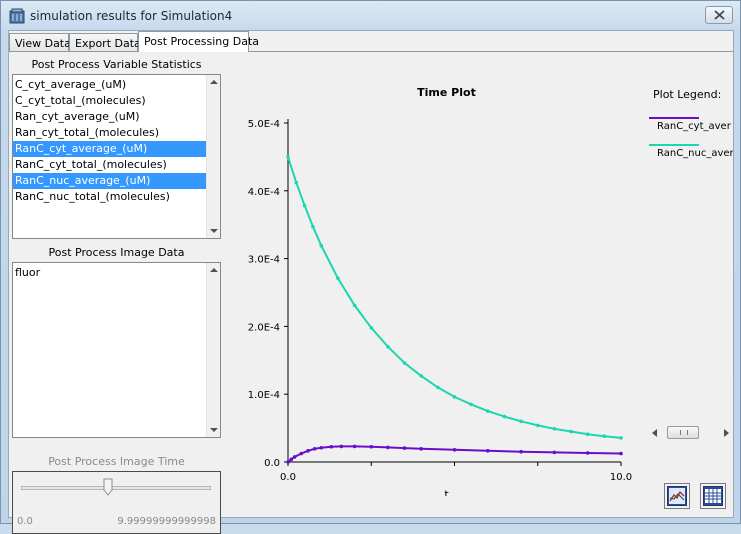 This screenshot has width=741, height=534. I want to click on legend-horizontal-scrollbar, so click(691, 433).